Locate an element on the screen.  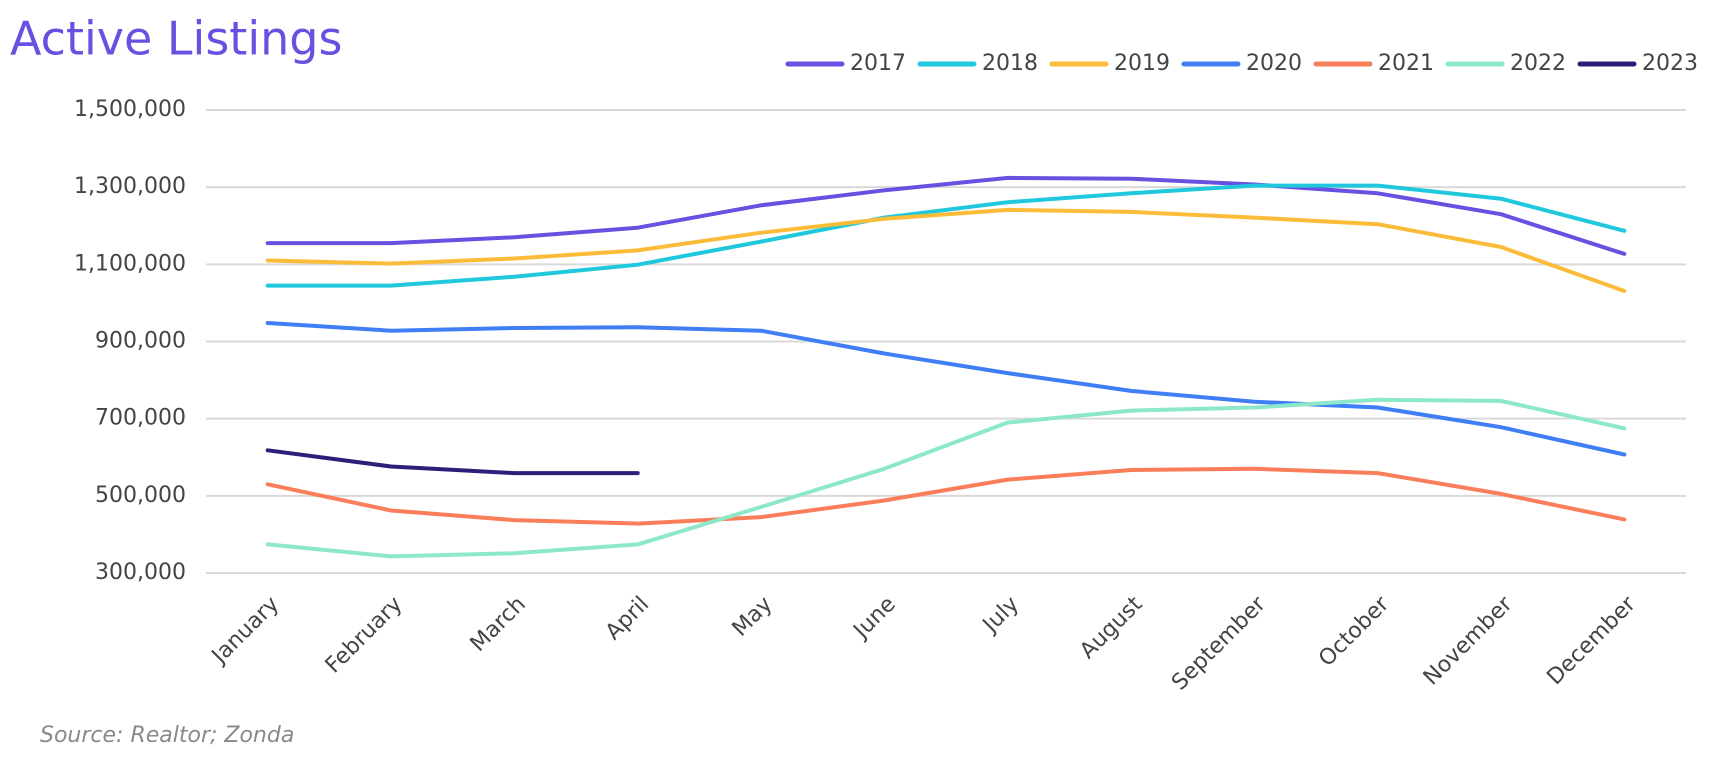
y-tick-label: 900,000 is located at coordinates (140, 341).